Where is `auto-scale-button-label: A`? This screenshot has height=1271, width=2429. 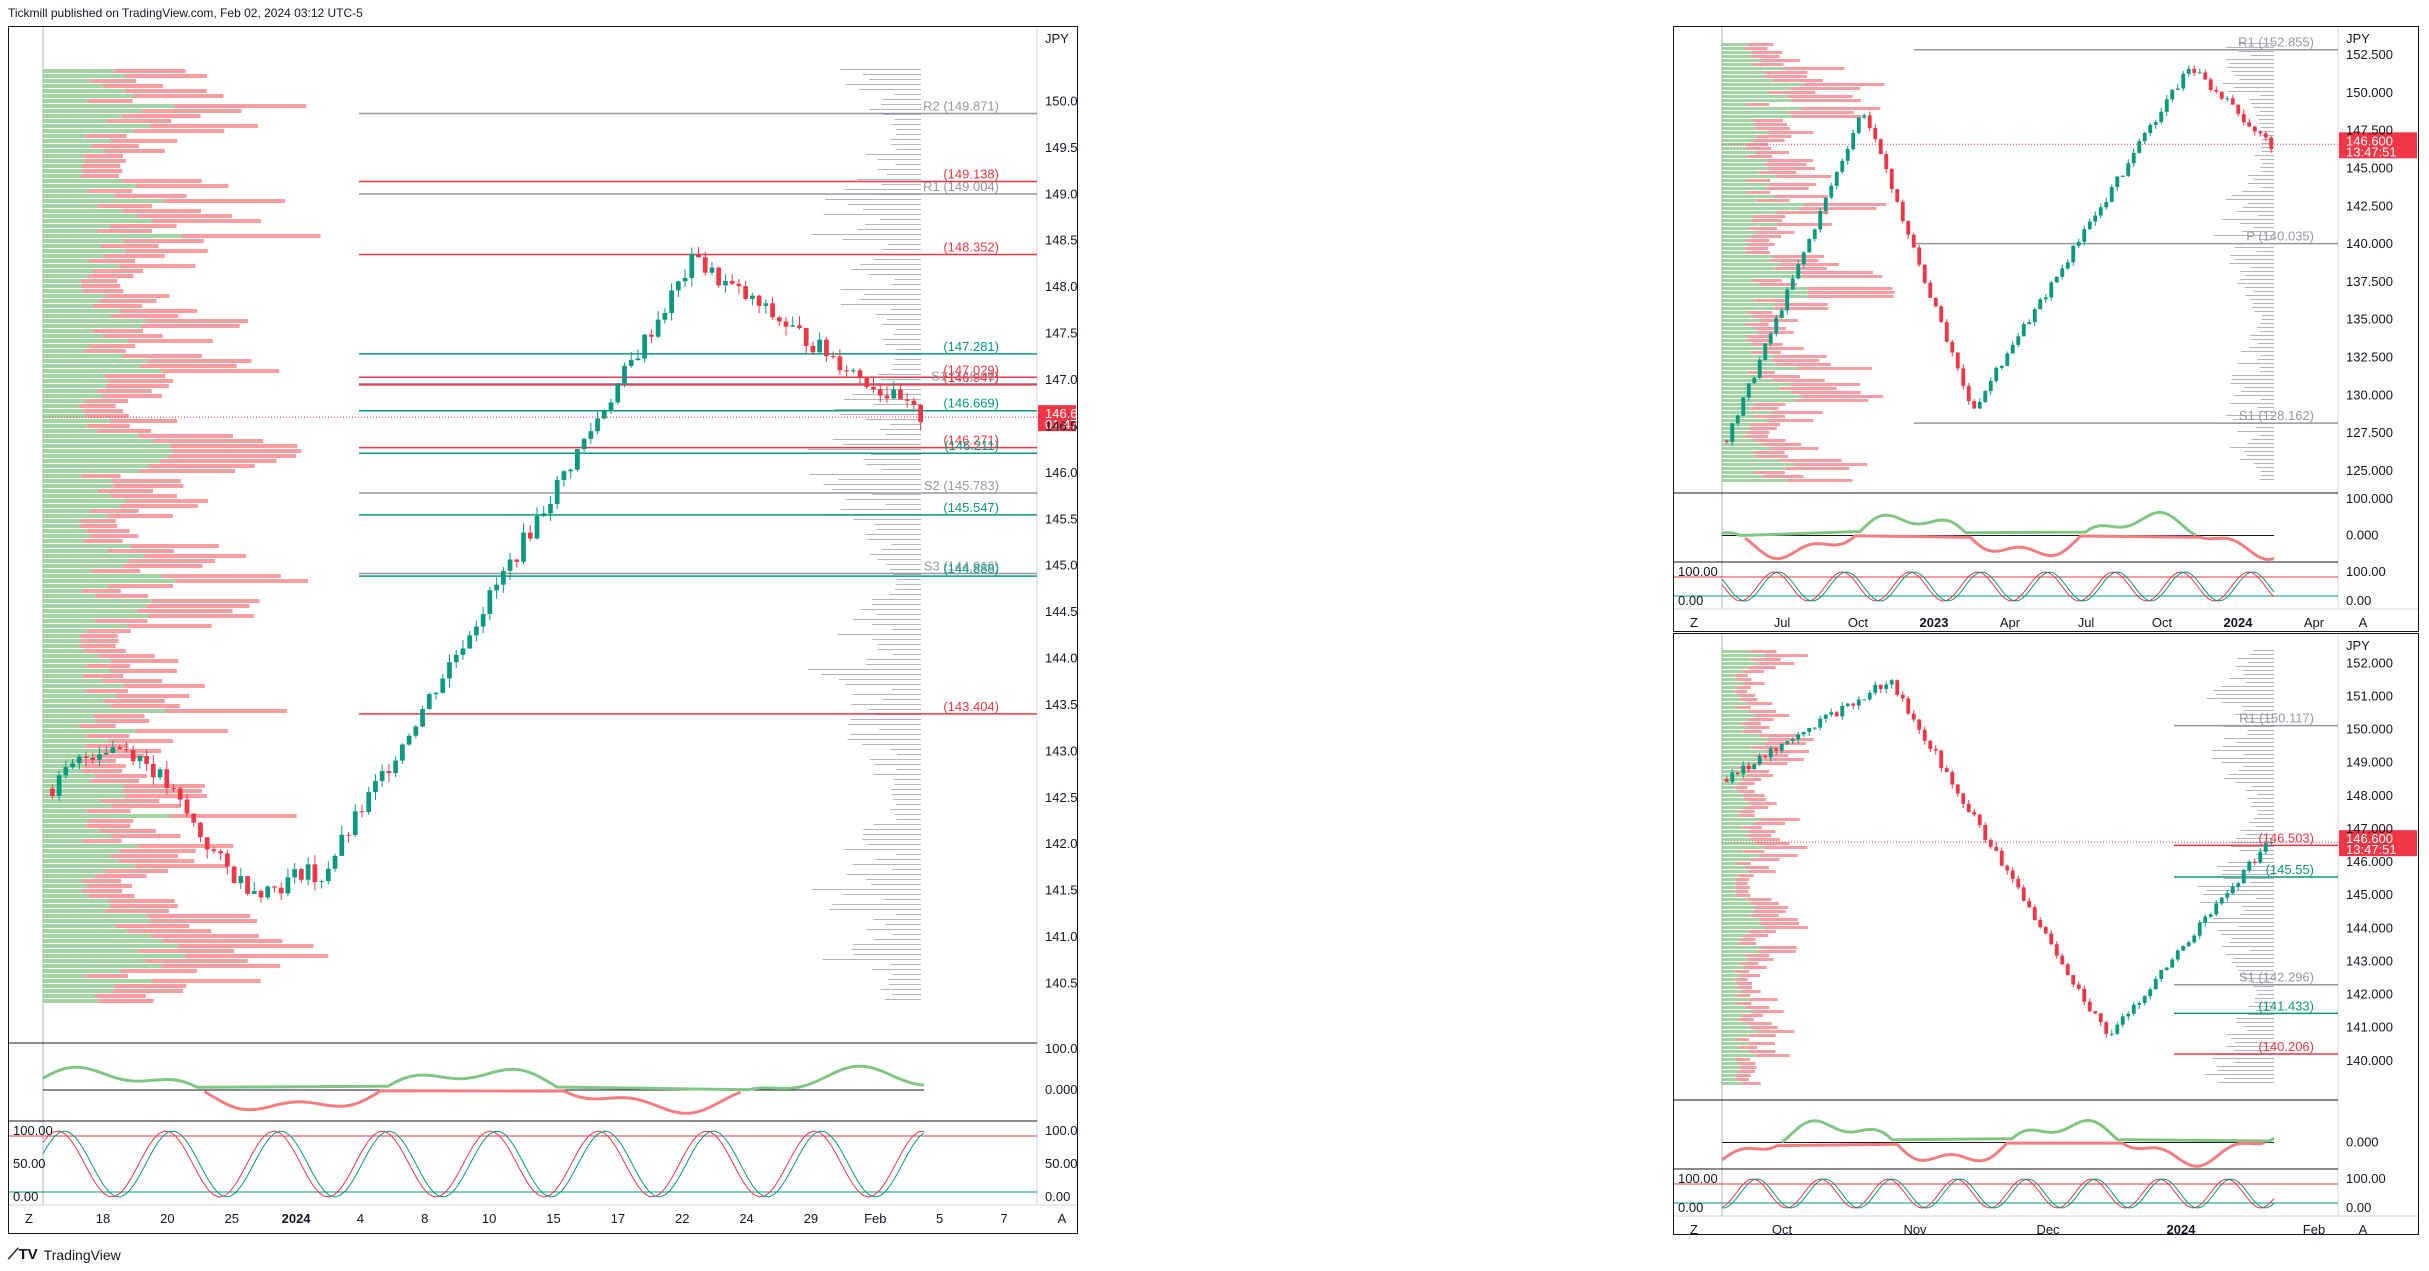 auto-scale-button-label: A is located at coordinates (2363, 1228).